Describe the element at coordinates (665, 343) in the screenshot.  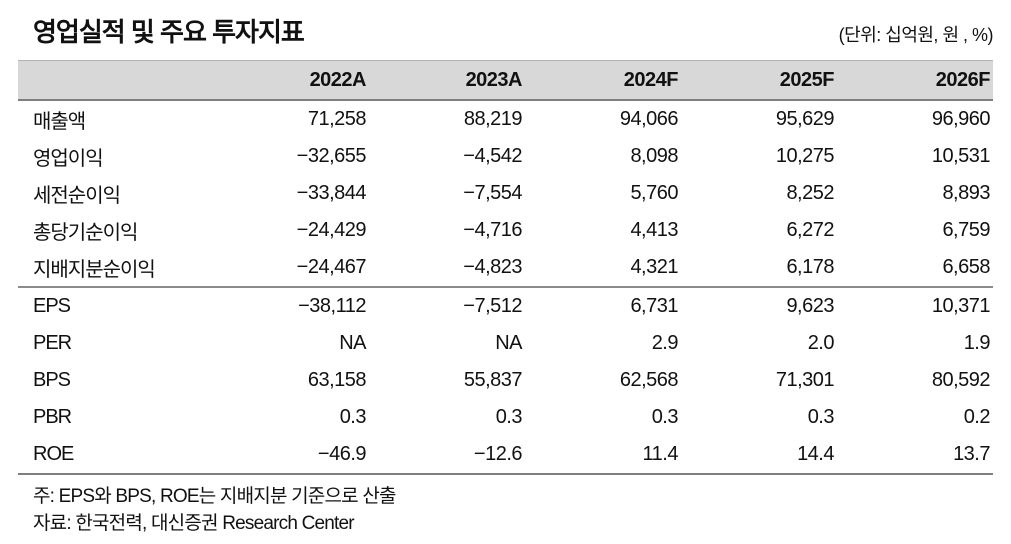
I see `cell-value: 2.9` at that location.